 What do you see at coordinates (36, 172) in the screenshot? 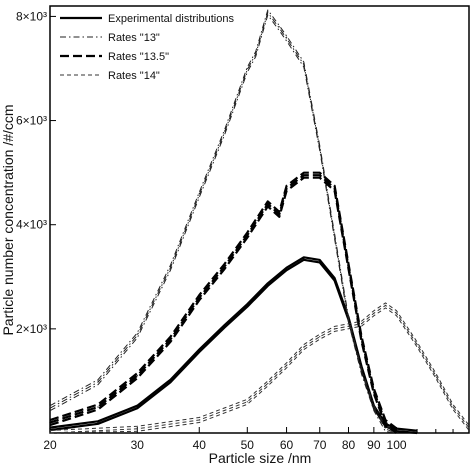
I see `y-axis-ticks: 2×10³ 4×10³ 6×10³ 8×10³` at bounding box center [36, 172].